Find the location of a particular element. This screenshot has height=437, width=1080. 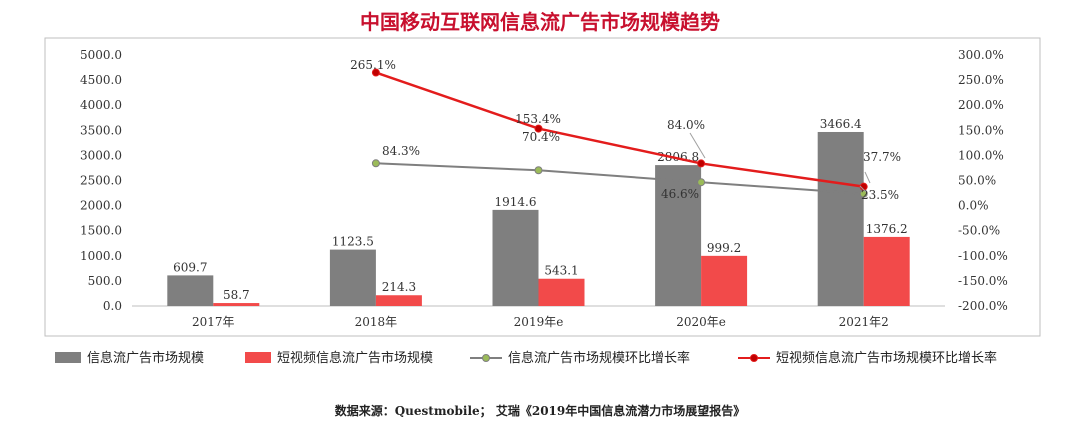

legend-label: 短视频信息流广告市场规模 is located at coordinates (355, 358).